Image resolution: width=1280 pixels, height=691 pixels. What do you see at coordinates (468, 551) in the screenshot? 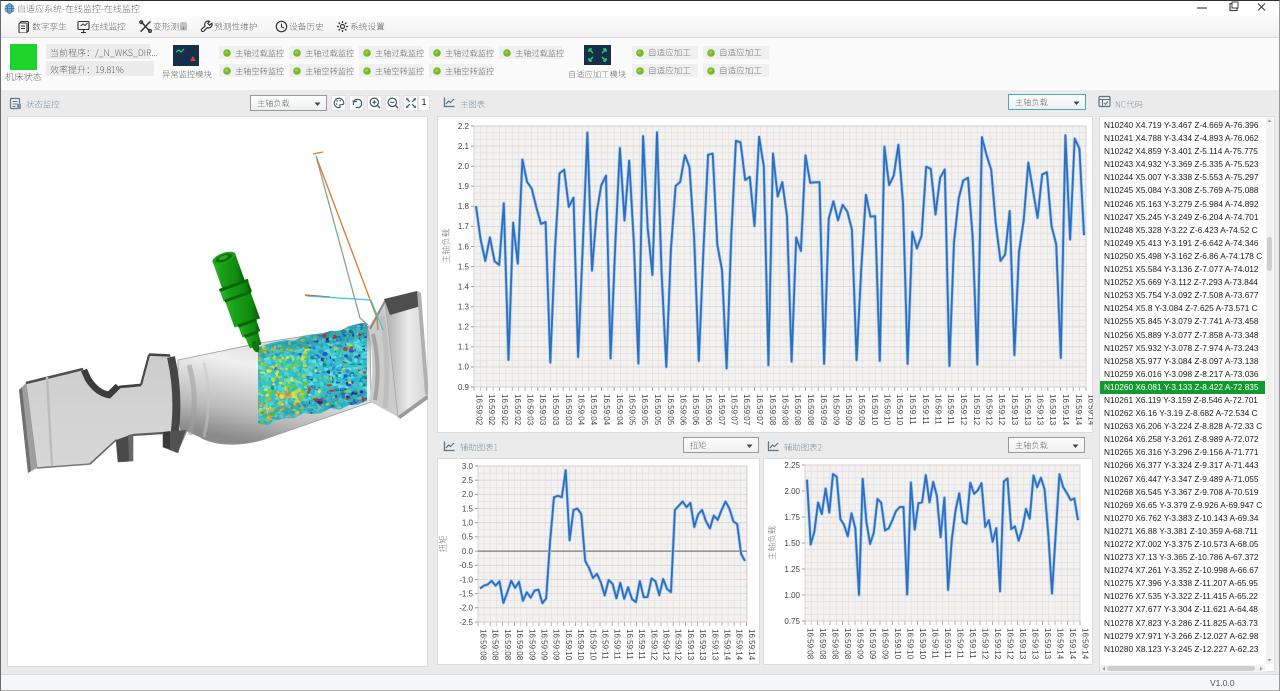
I see `svg-text: 0.0` at bounding box center [468, 551].